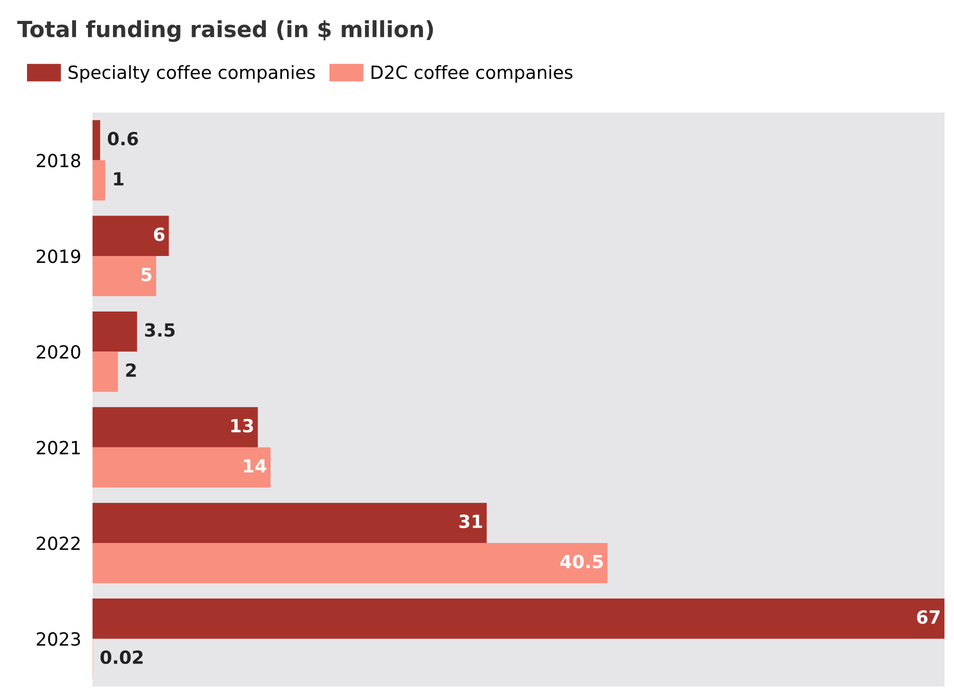 The height and width of the screenshot is (690, 954). Describe the element at coordinates (581, 561) in the screenshot. I see `data-label: 40.5` at that location.